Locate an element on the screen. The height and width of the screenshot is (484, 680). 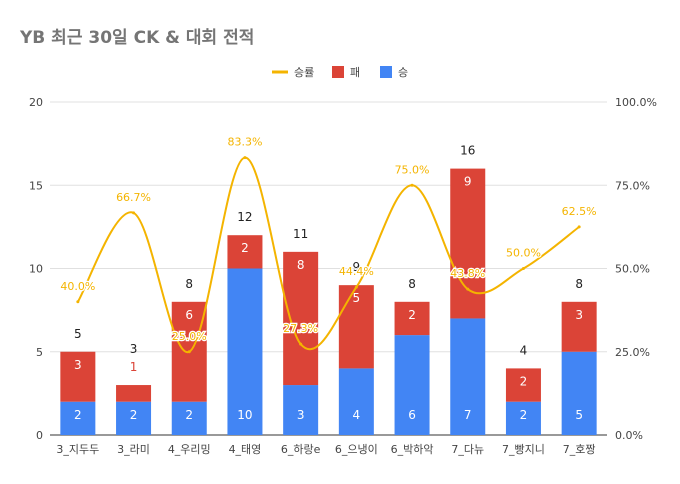
legend-label: 승 is located at coordinates (403, 72).